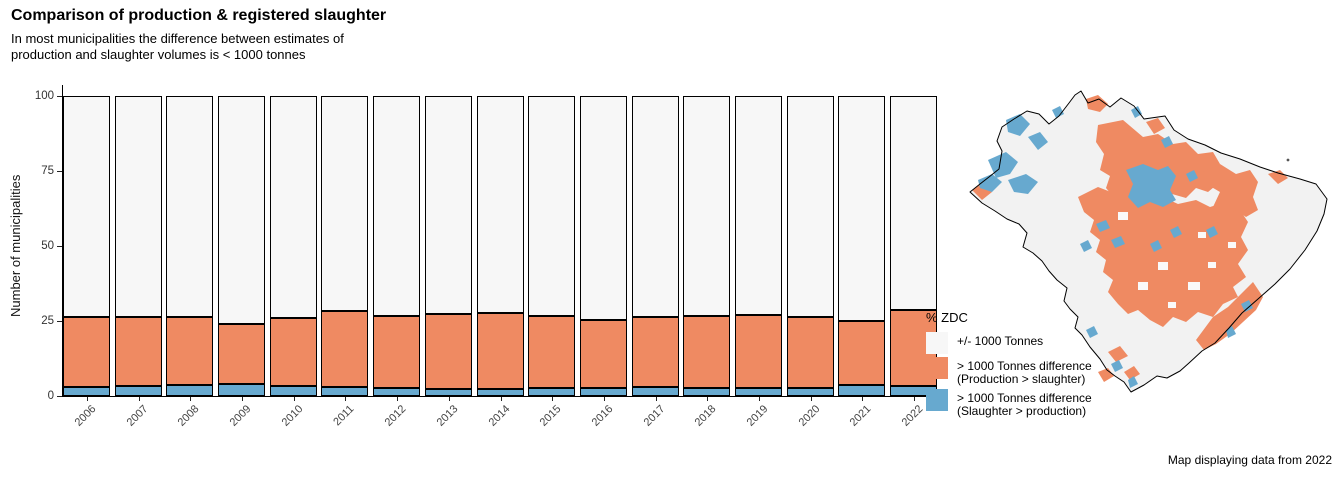 The height and width of the screenshot is (480, 1344). I want to click on bar-2019, so click(758, 246).